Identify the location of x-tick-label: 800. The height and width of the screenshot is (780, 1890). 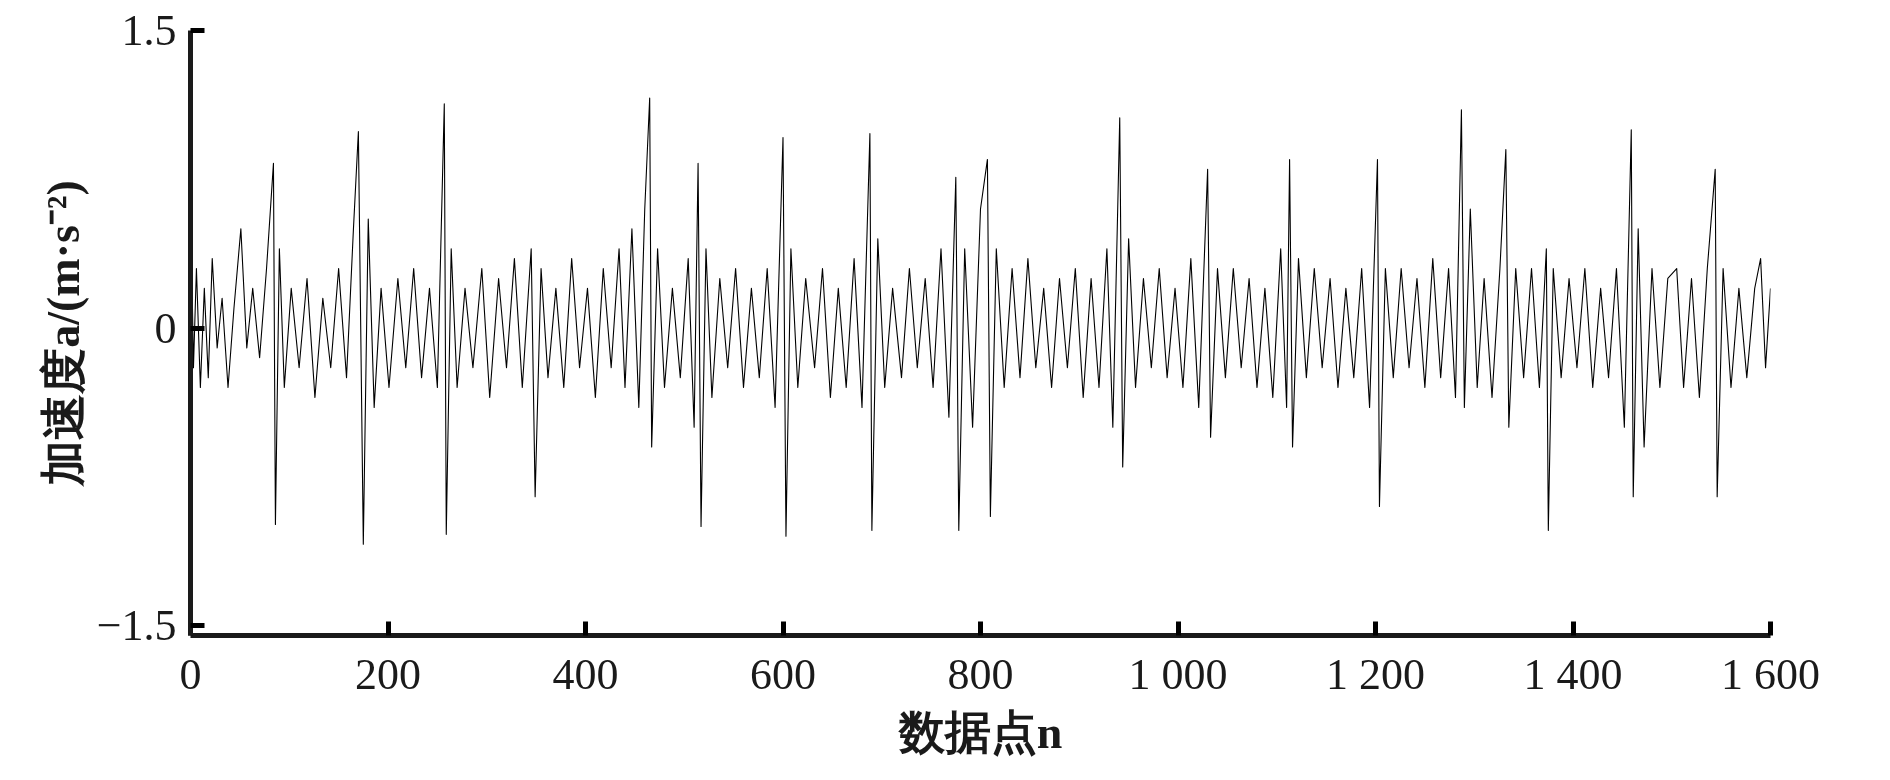
(980, 674).